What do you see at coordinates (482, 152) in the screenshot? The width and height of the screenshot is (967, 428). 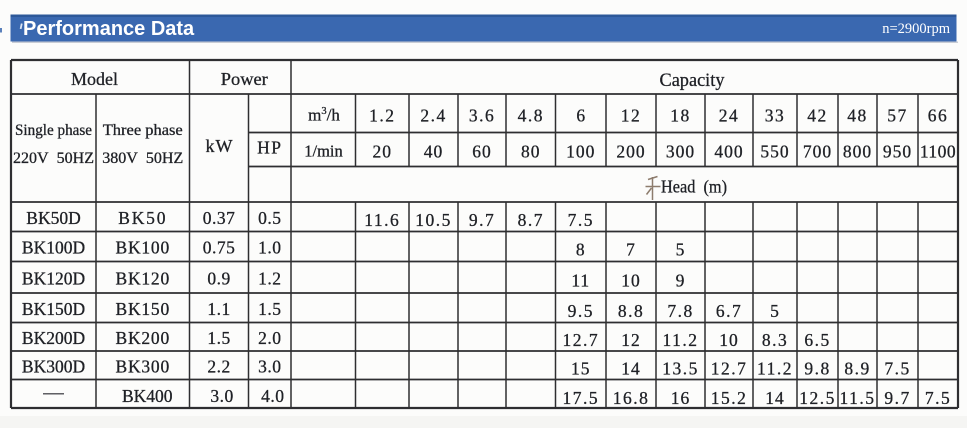 I see `svg-text: 60` at bounding box center [482, 152].